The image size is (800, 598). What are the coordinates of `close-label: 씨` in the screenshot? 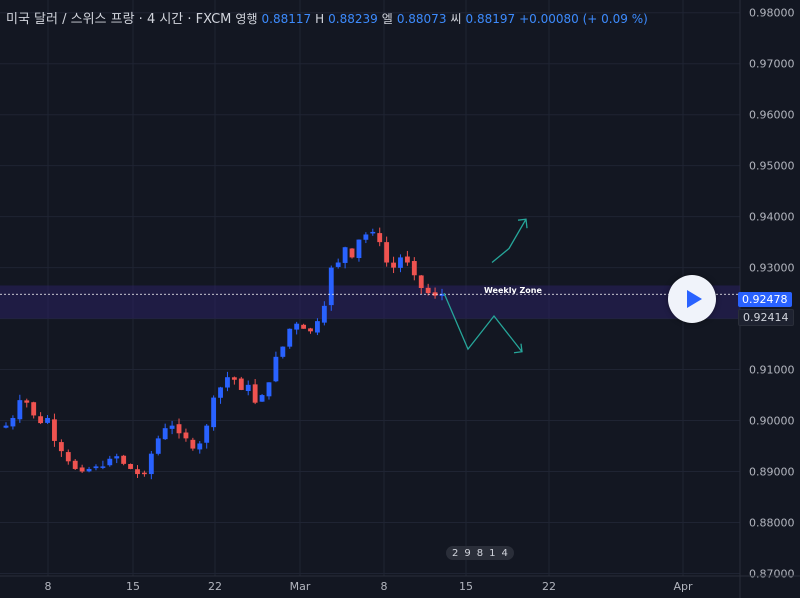 It's located at (456, 19).